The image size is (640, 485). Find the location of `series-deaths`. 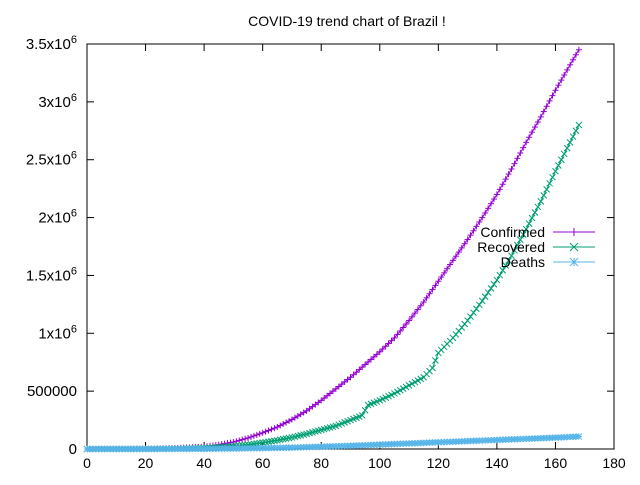

series-deaths is located at coordinates (333, 443).